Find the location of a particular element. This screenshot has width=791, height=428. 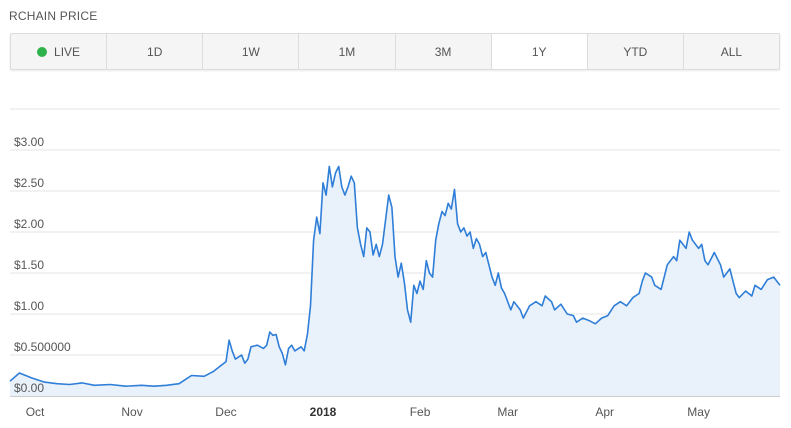

y-tick-label: $0.00 is located at coordinates (29, 388).